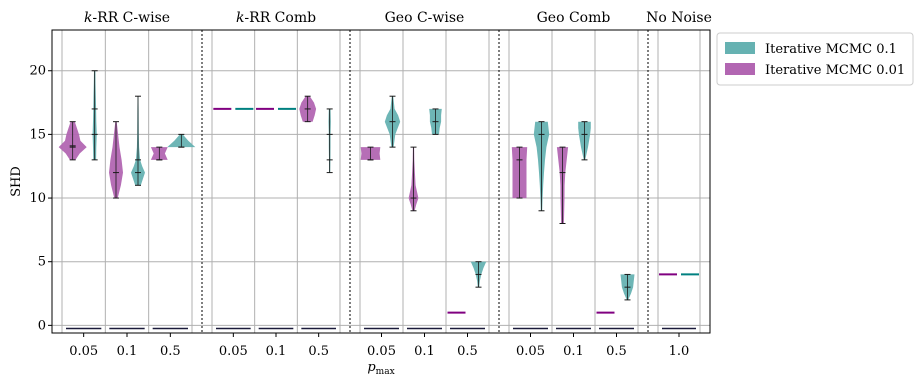 The height and width of the screenshot is (374, 917). I want to click on y-tick-label: 10, so click(37, 198).